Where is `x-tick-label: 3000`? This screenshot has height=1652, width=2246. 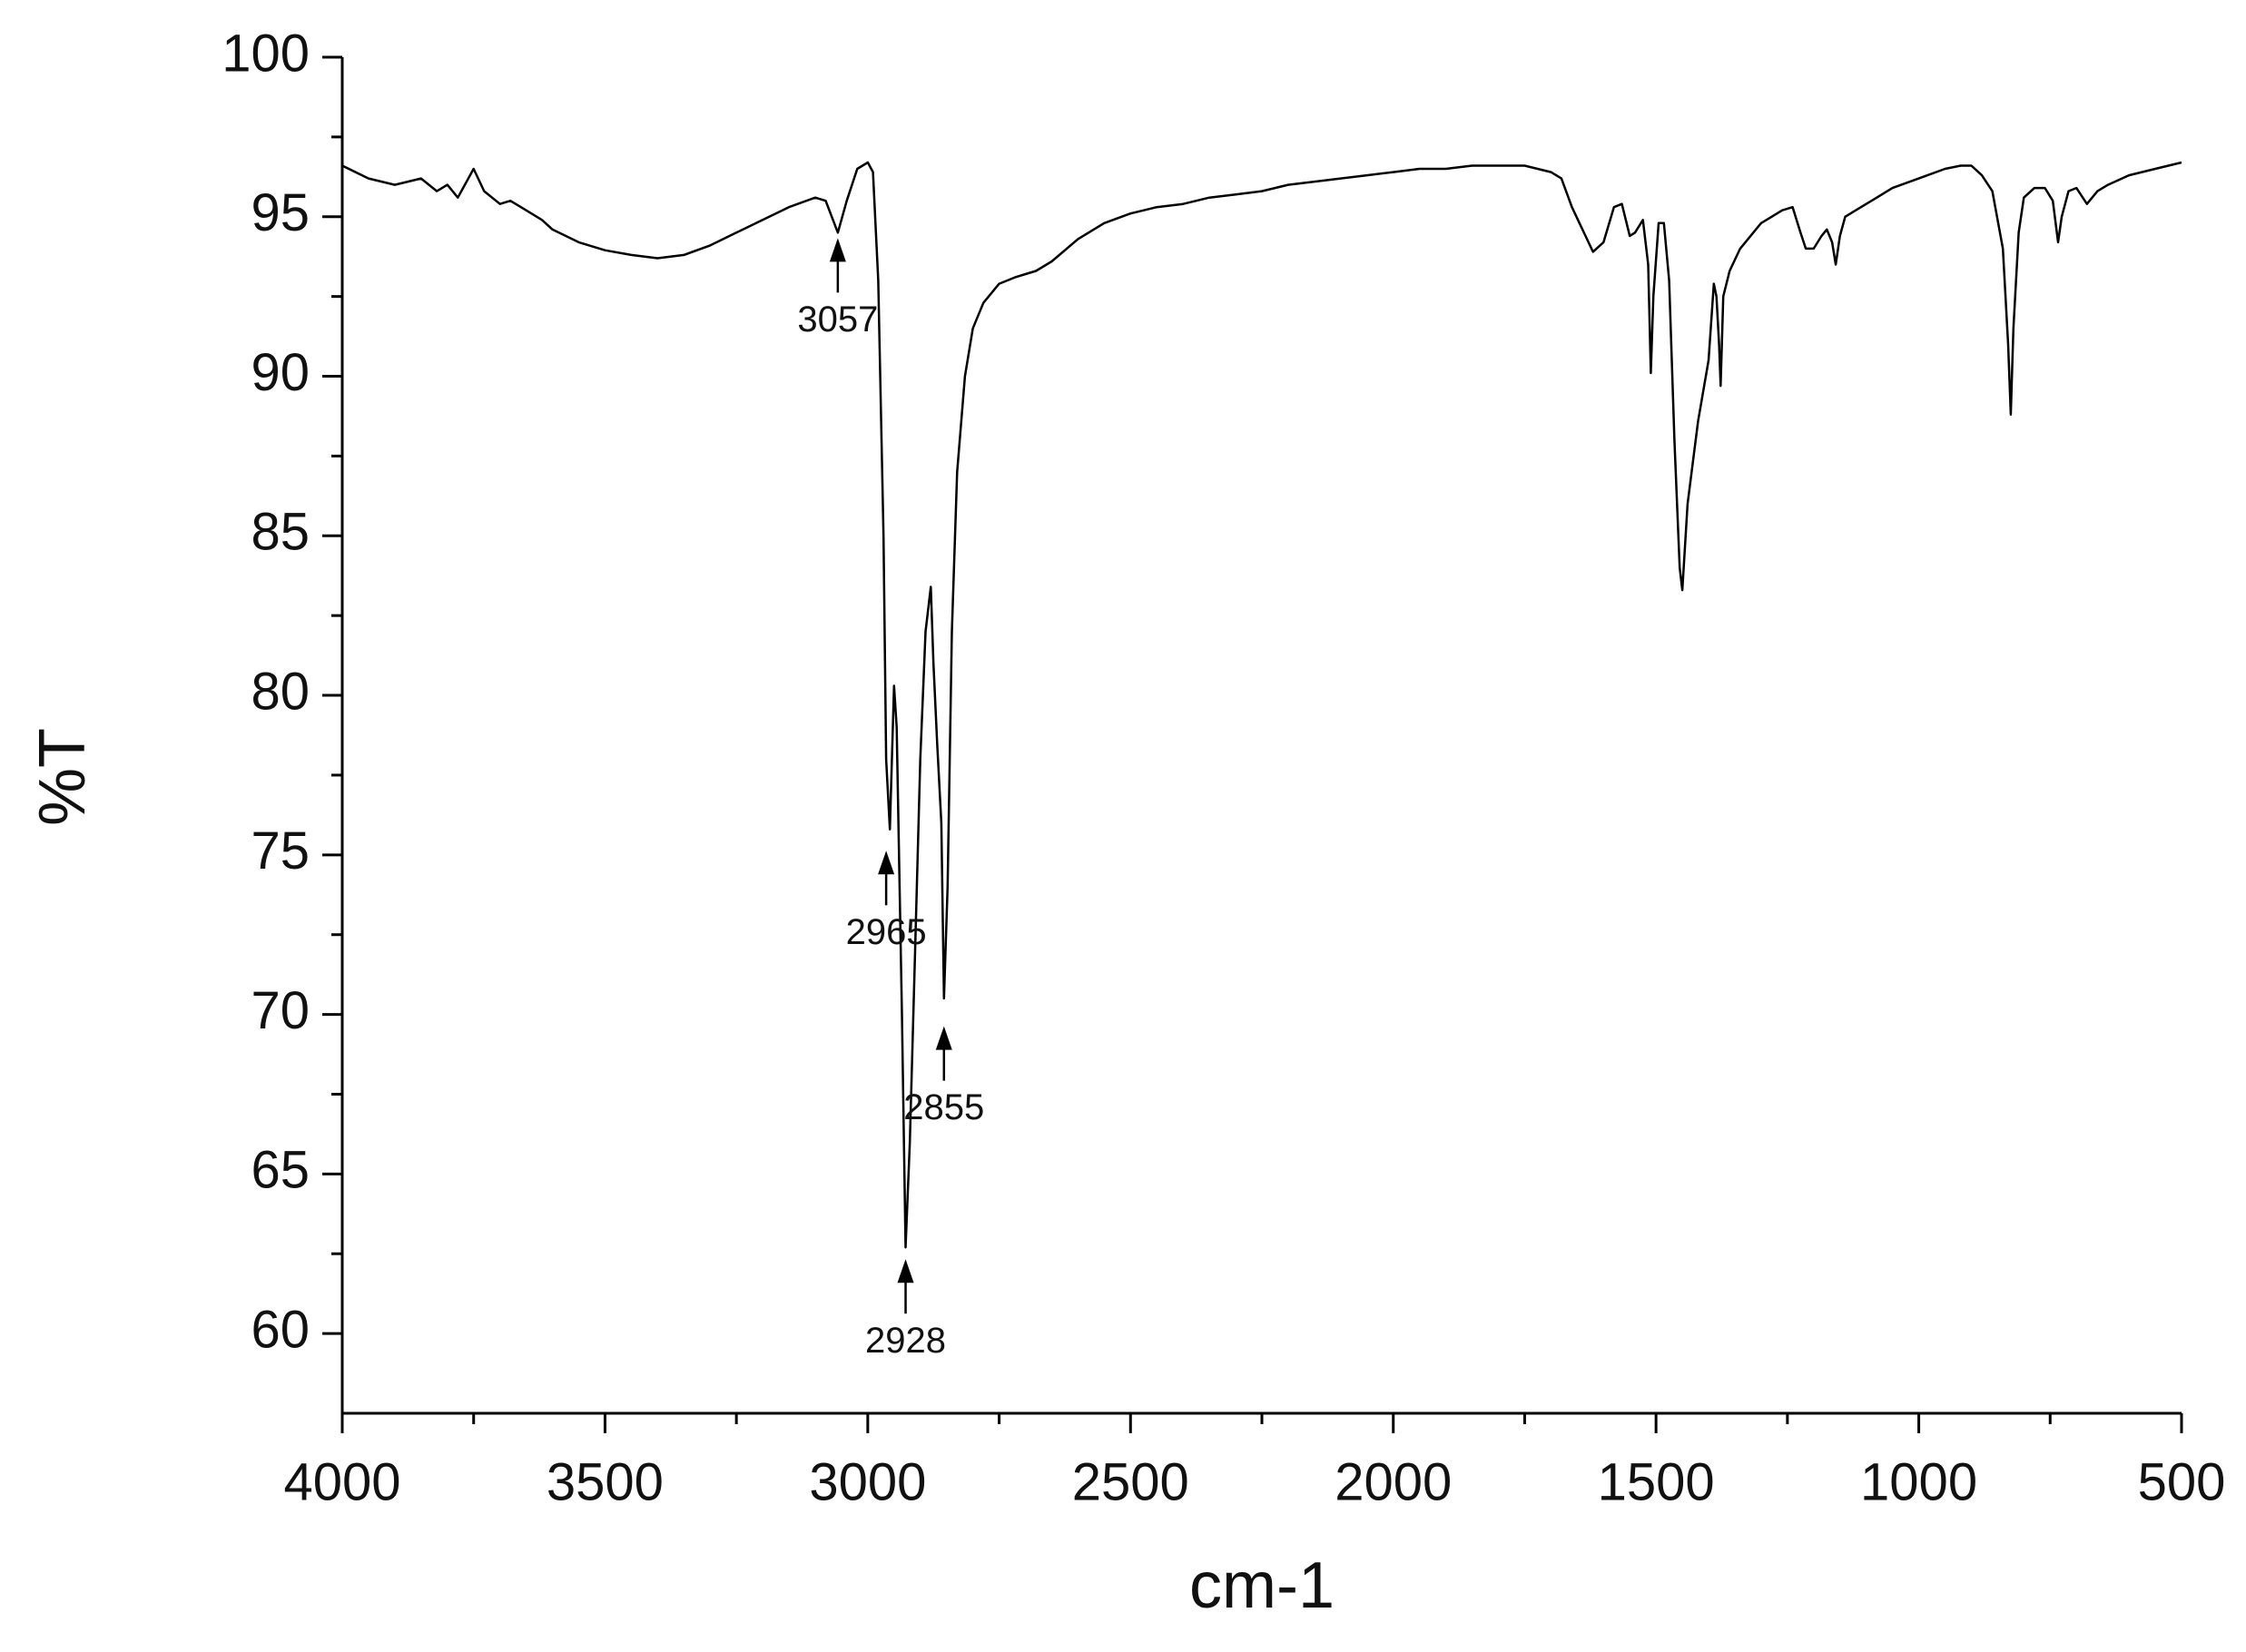
x-tick-label: 3000 is located at coordinates (867, 1481).